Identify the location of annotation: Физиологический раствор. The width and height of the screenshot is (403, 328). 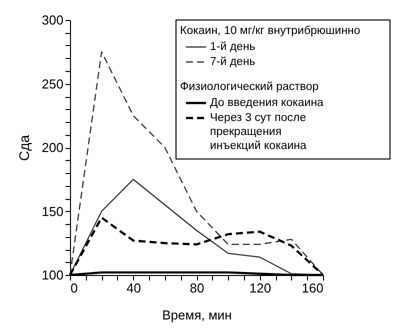
(249, 87).